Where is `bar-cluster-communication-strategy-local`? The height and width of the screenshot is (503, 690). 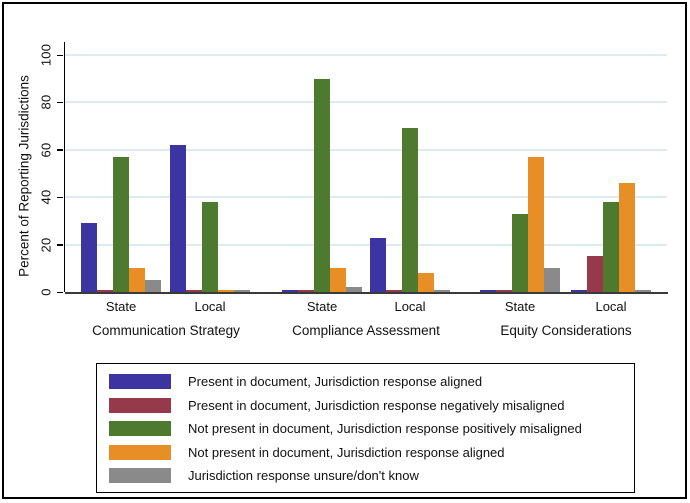
bar-cluster-communication-strategy-local is located at coordinates (210, 218).